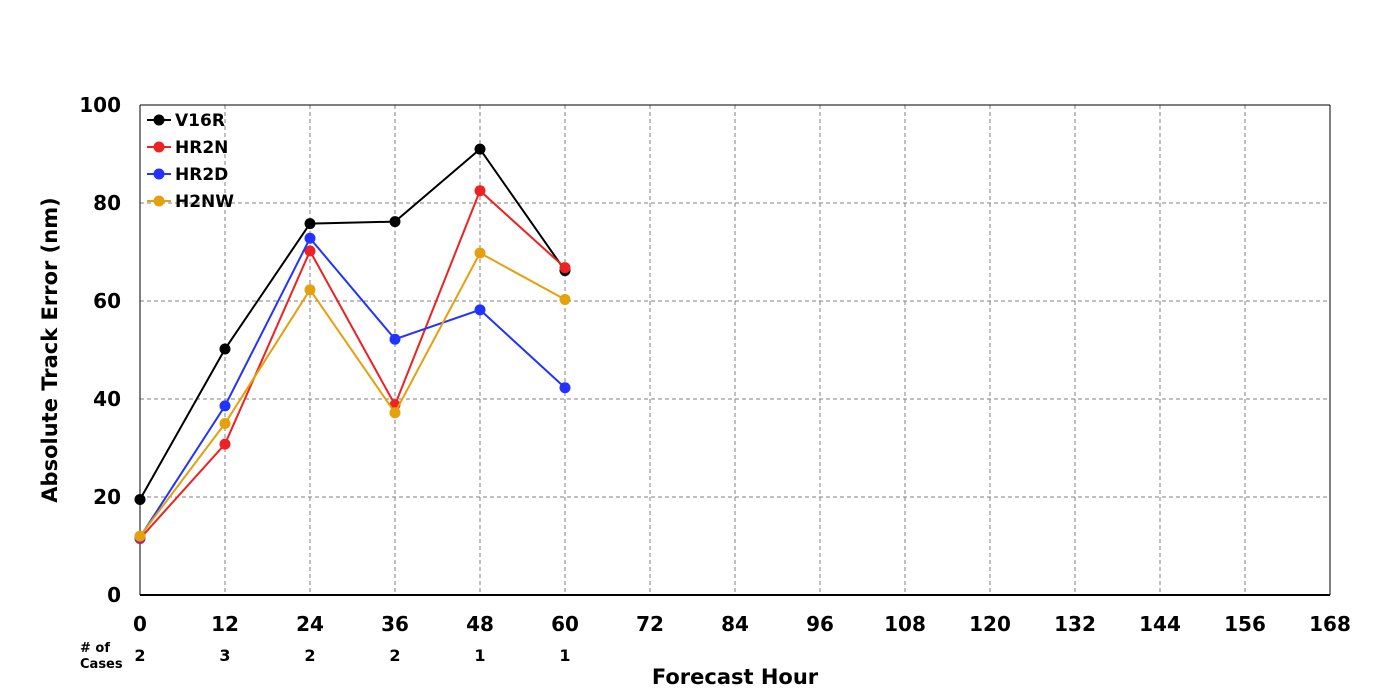 The image size is (1400, 700). I want to click on legend-label-hr2d: HR2D, so click(201, 175).